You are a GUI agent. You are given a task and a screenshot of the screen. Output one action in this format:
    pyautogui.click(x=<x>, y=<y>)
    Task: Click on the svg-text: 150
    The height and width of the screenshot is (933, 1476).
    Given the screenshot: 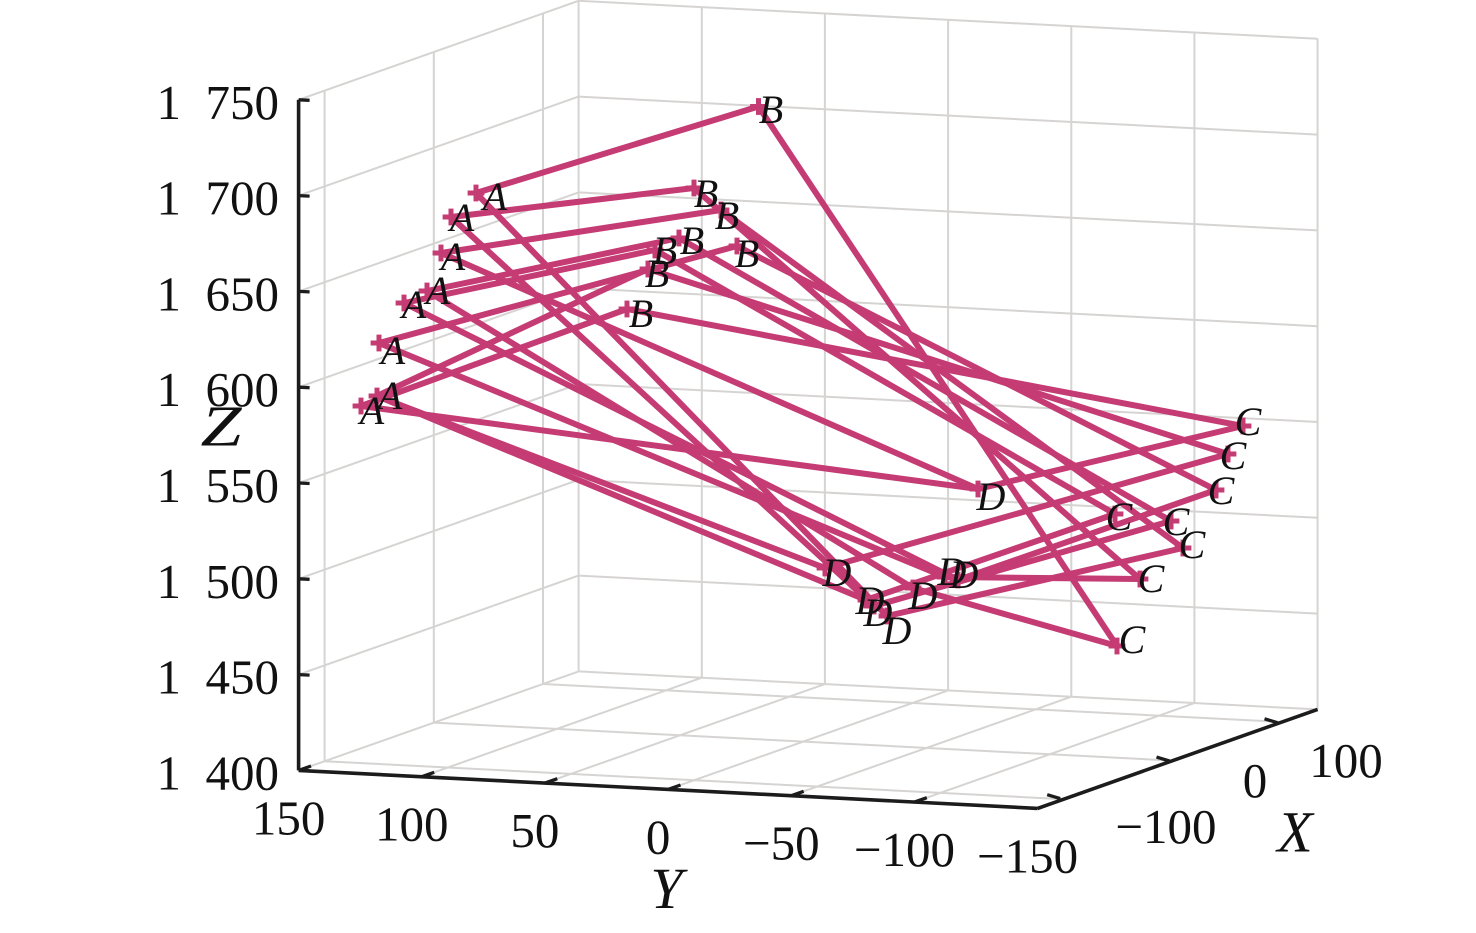 What is the action you would take?
    pyautogui.click(x=289, y=817)
    